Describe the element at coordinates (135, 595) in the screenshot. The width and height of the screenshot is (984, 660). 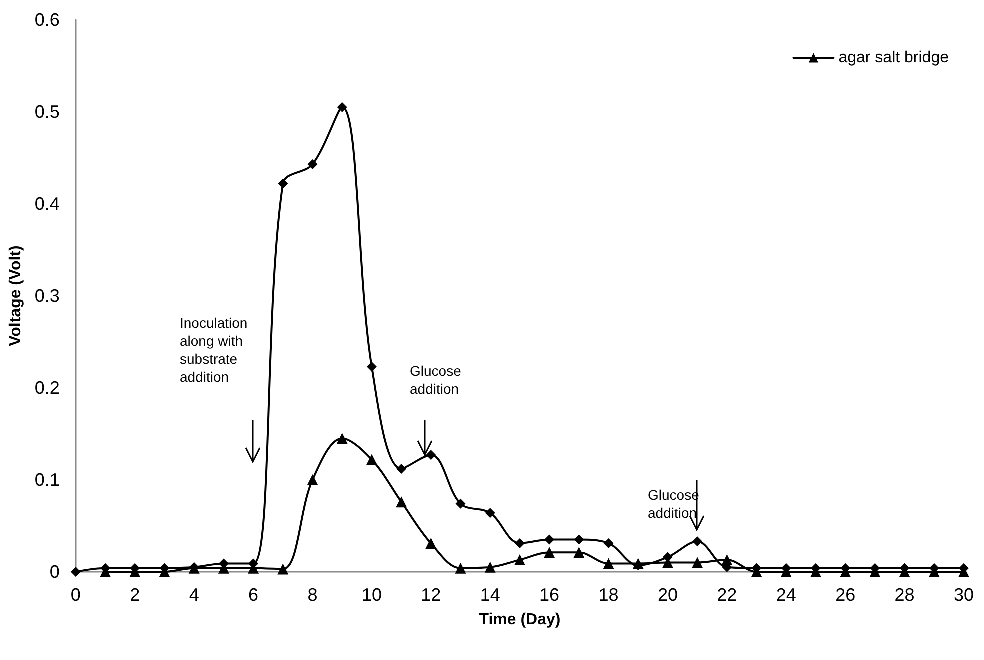
I see `x-tick-label: 2` at that location.